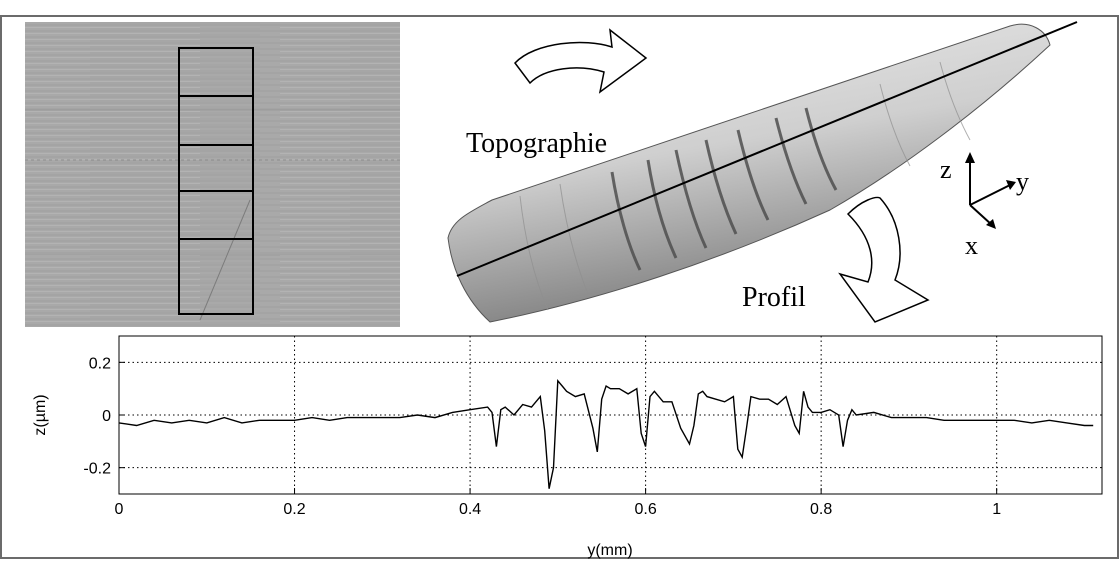  I want to click on x-tick-label: 1, so click(996, 509).